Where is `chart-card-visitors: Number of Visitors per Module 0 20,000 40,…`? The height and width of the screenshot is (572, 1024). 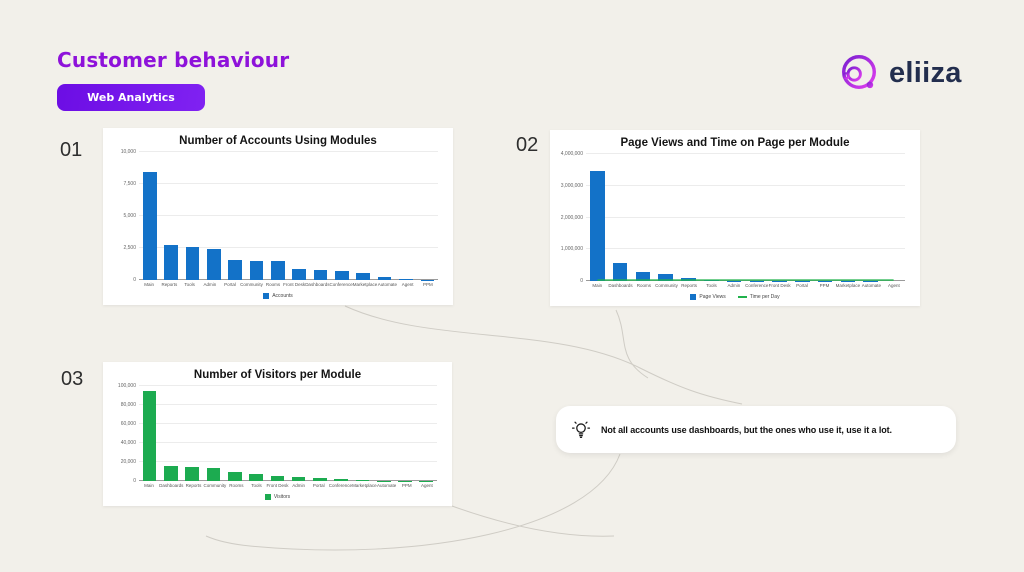 chart-card-visitors: Number of Visitors per Module 0 20,000 40,… is located at coordinates (277, 434).